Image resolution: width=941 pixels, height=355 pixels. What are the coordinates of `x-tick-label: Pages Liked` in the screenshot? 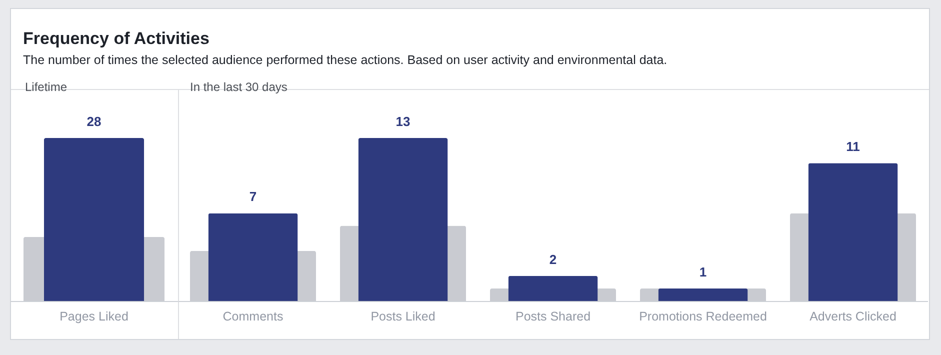 It's located at (94, 317).